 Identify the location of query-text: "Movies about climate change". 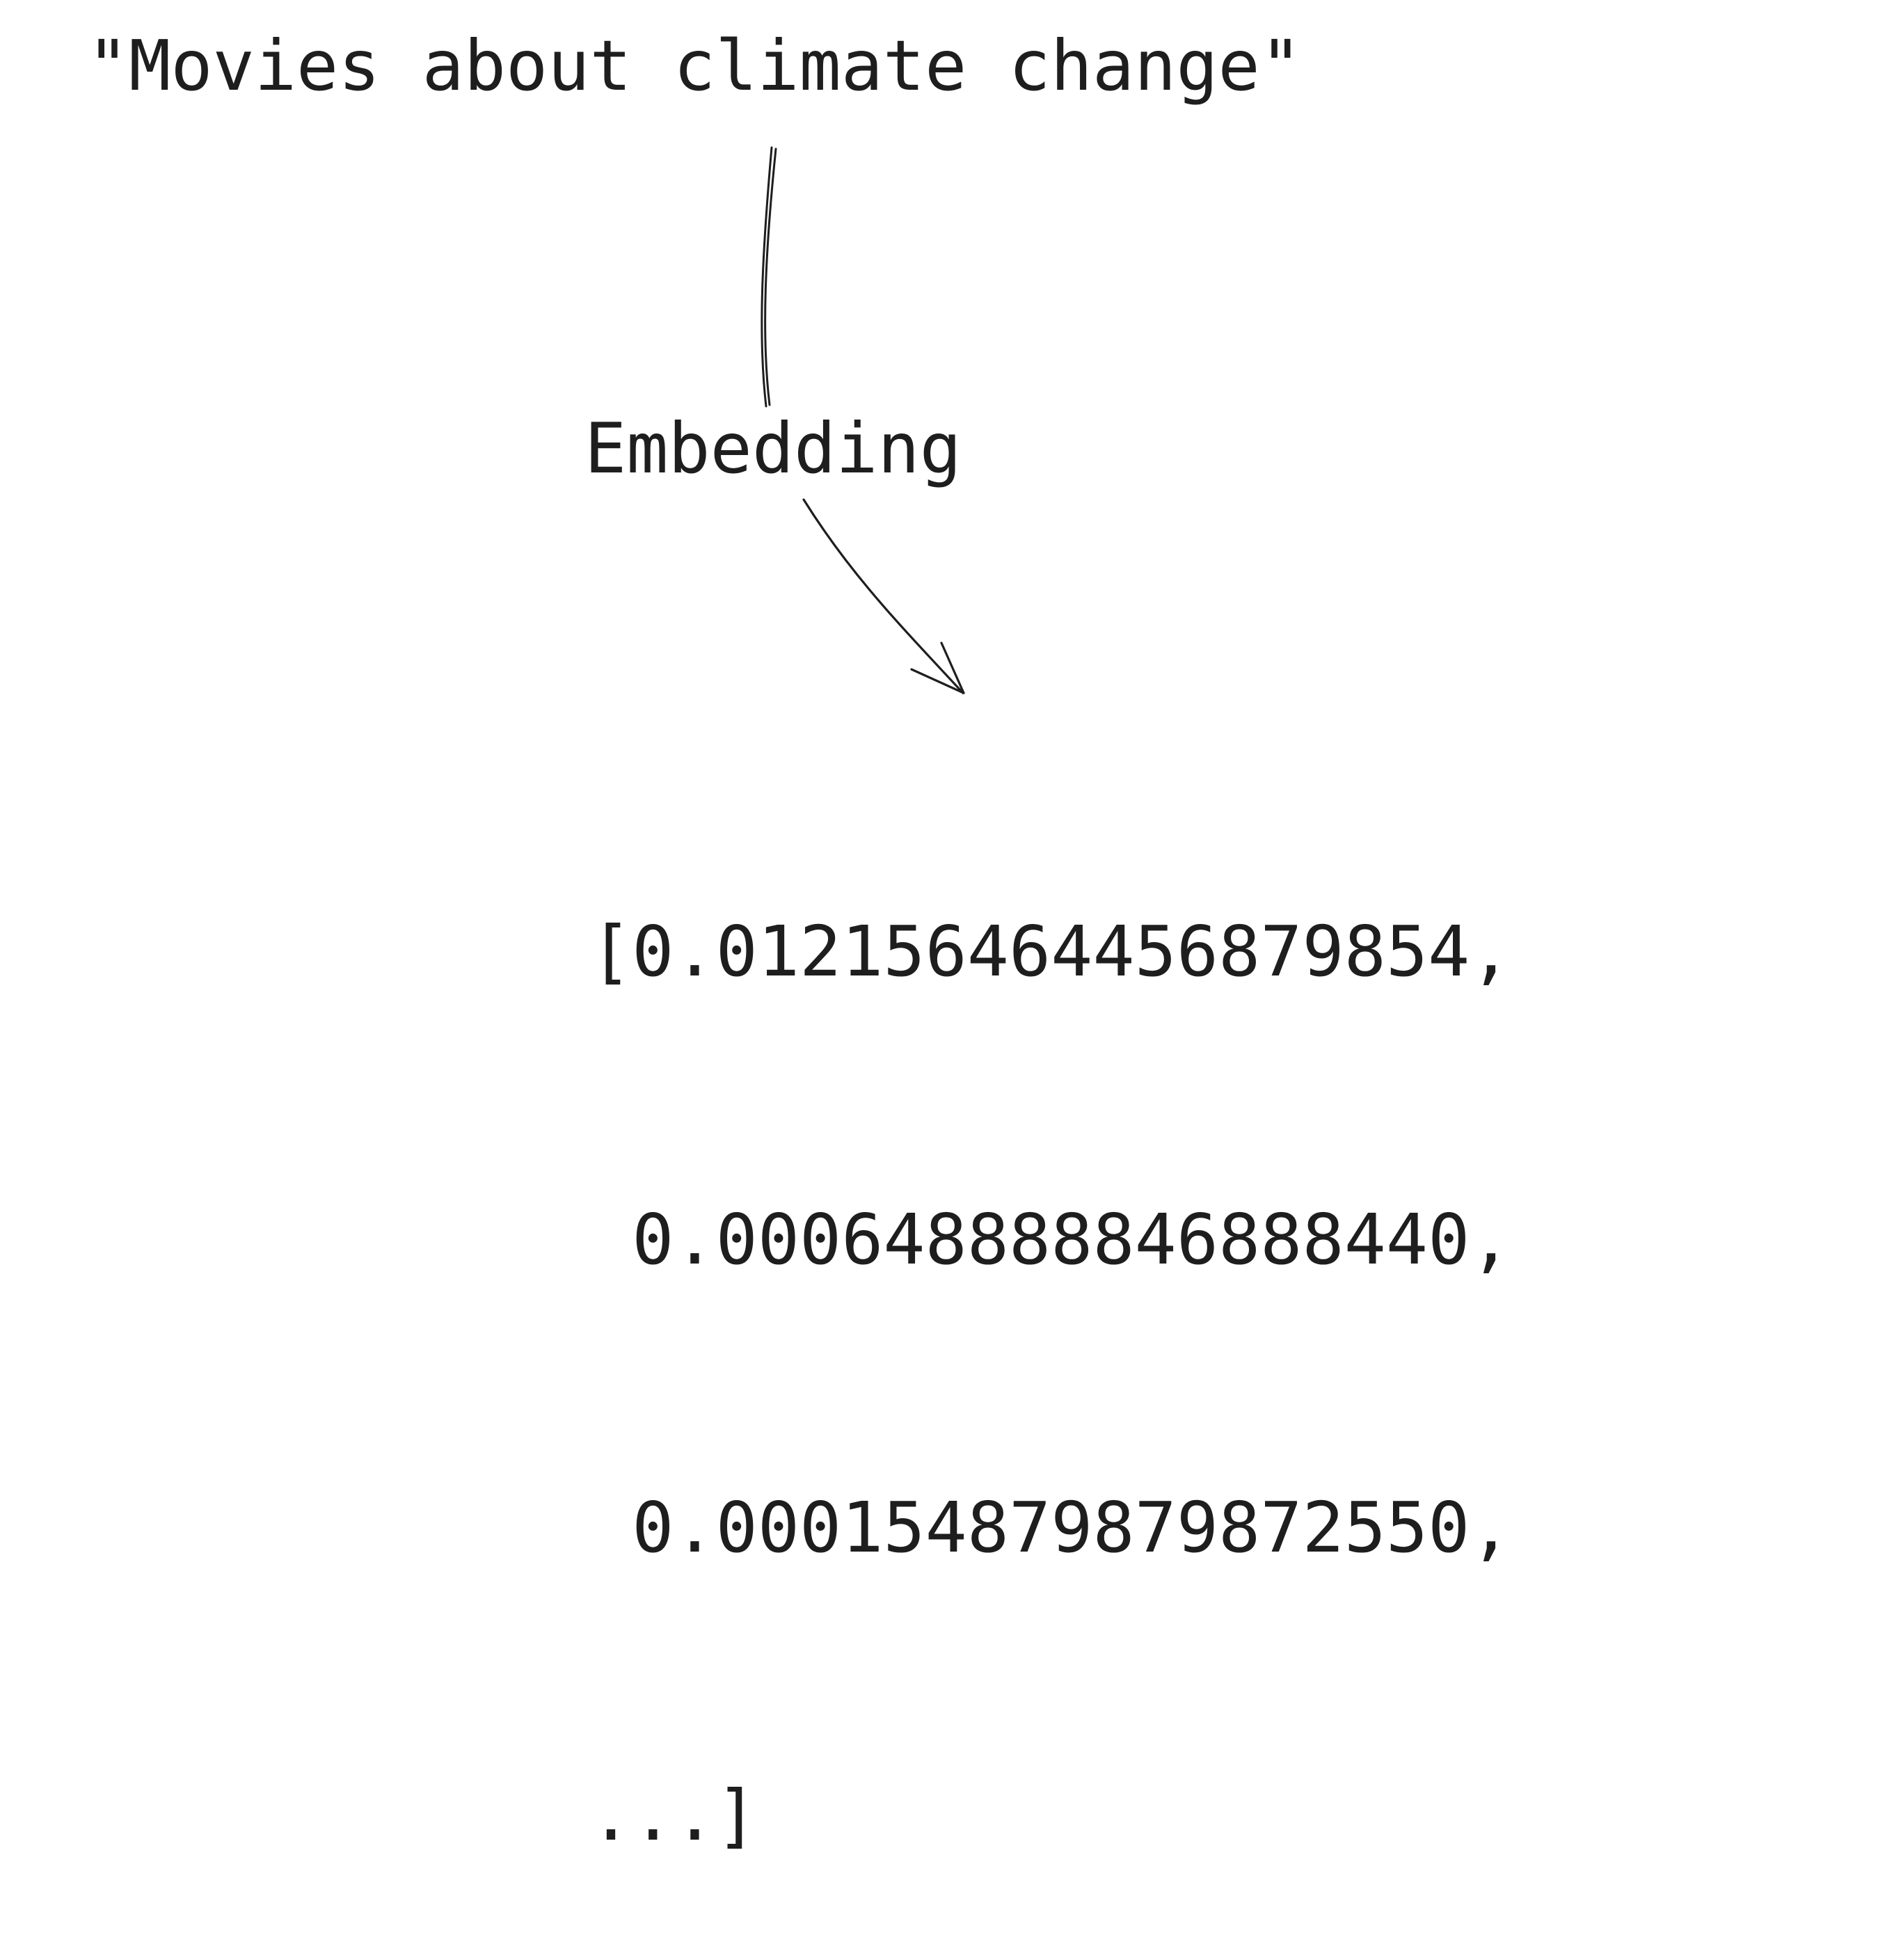
(695, 65).